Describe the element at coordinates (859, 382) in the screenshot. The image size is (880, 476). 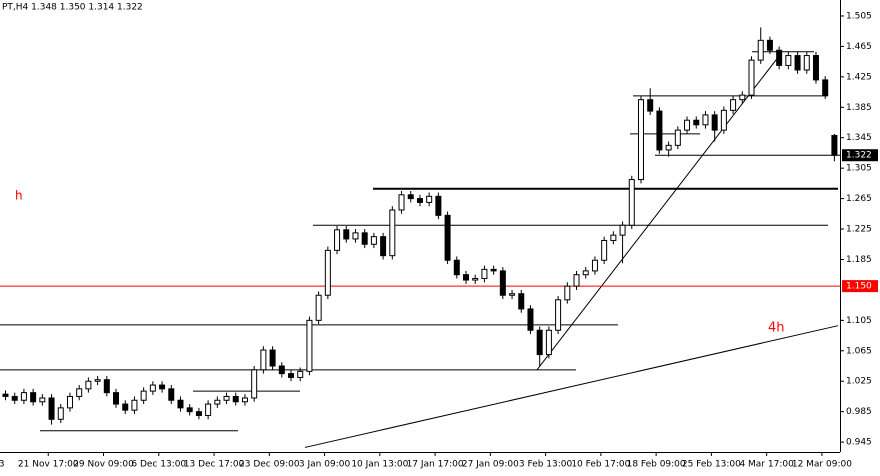
I see `y-tick-label: 1.025` at that location.